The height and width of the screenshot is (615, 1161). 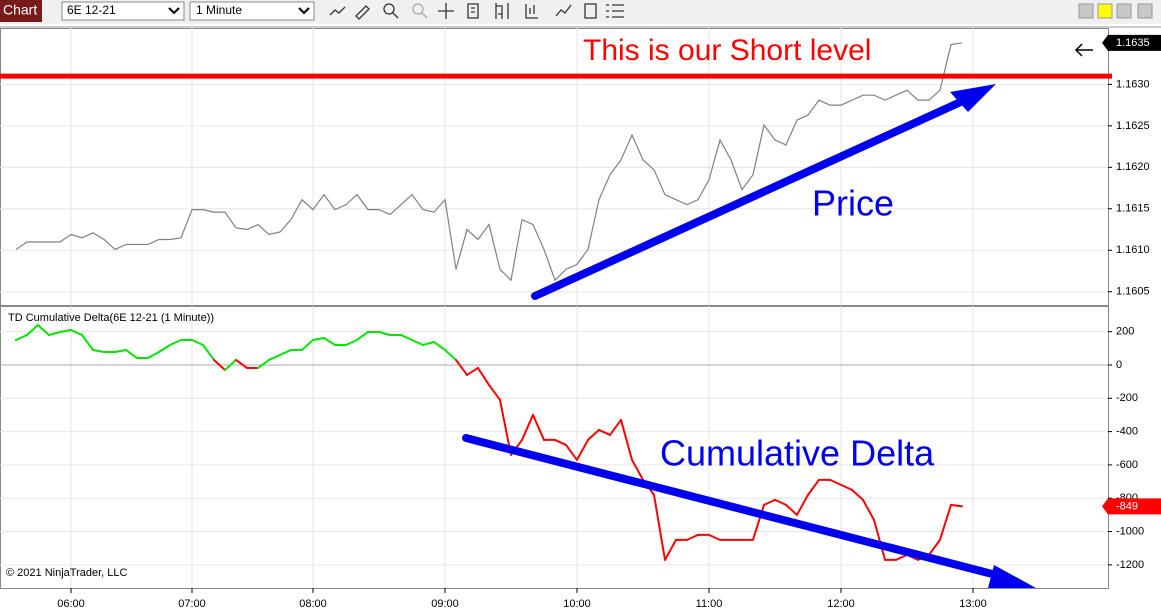 I want to click on x-tick-label: 09:00, so click(x=445, y=604).